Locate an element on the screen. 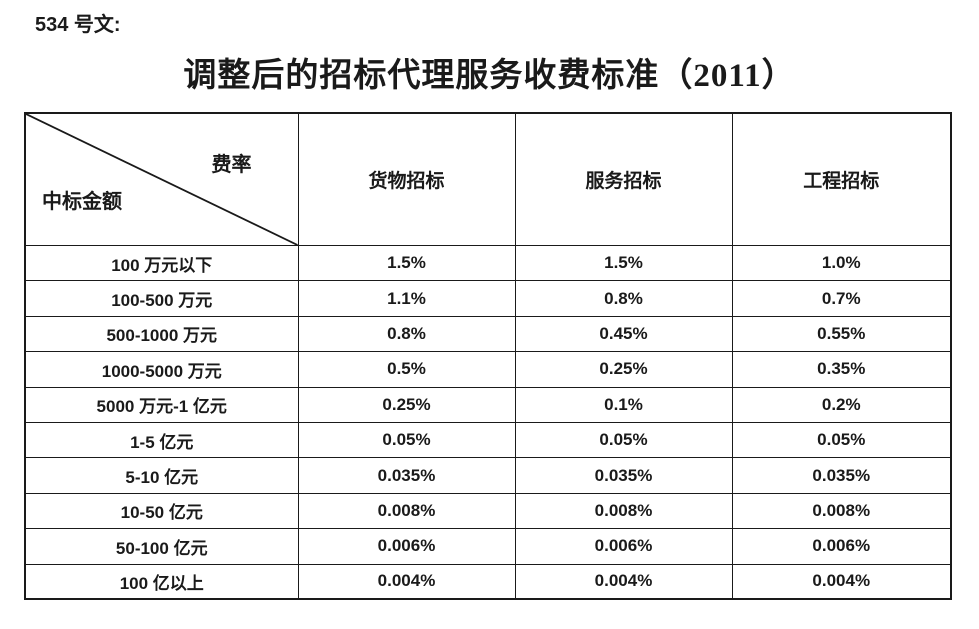 This screenshot has height=629, width=979. table-row: 500-1000 万元 0.8% 0.45% 0.55% is located at coordinates (488, 334).